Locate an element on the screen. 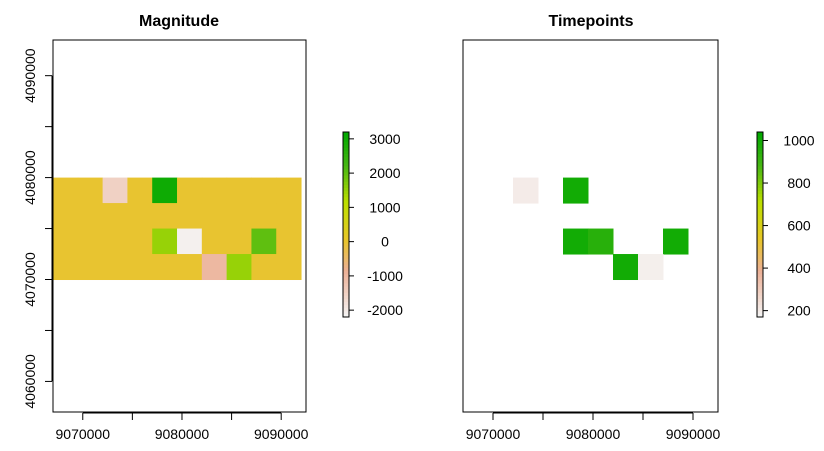  legend-tick-label: 800 is located at coordinates (799, 183).